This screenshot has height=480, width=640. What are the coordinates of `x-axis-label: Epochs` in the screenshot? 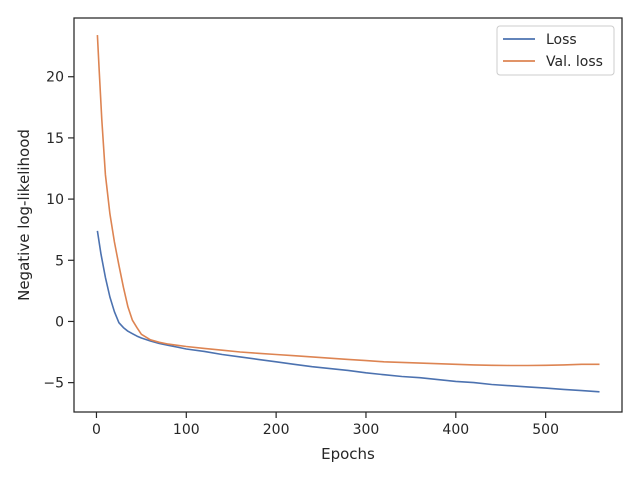 It's located at (348, 454).